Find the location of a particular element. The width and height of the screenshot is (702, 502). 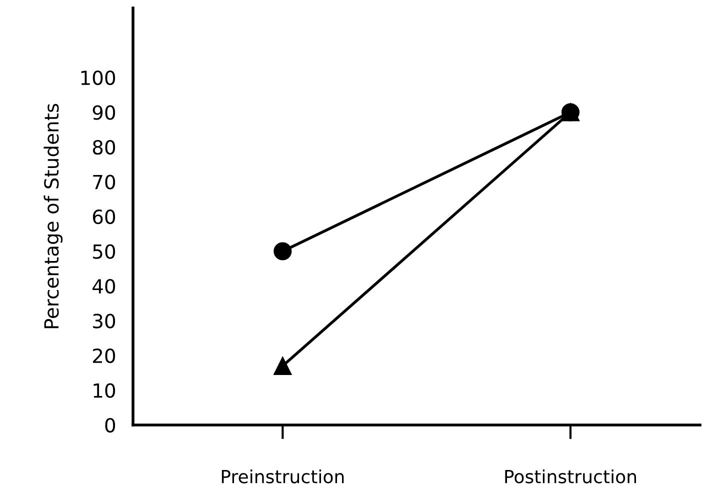

y-tick-label: 100 is located at coordinates (98, 78).